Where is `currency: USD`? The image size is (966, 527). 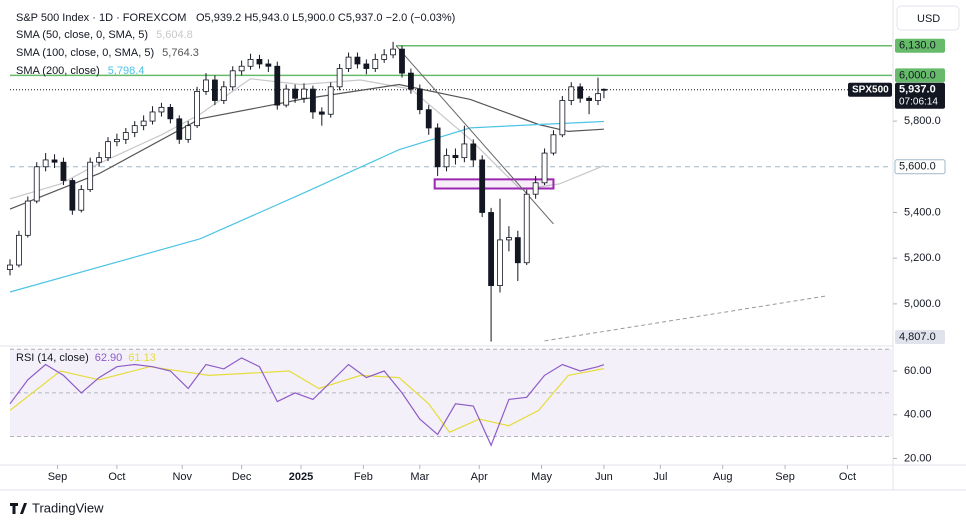
currency: USD is located at coordinates (928, 19).